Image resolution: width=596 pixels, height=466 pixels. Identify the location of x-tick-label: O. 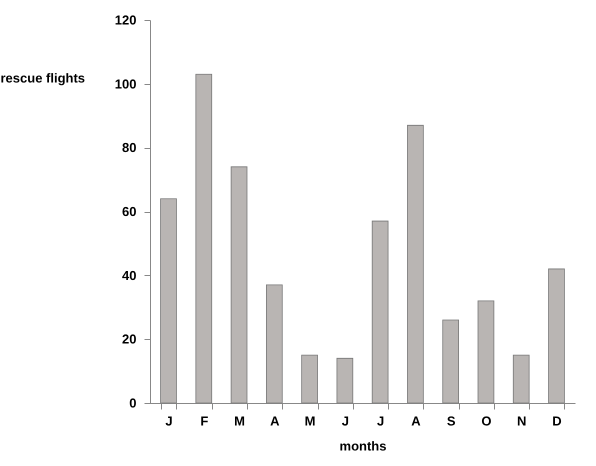
(486, 421).